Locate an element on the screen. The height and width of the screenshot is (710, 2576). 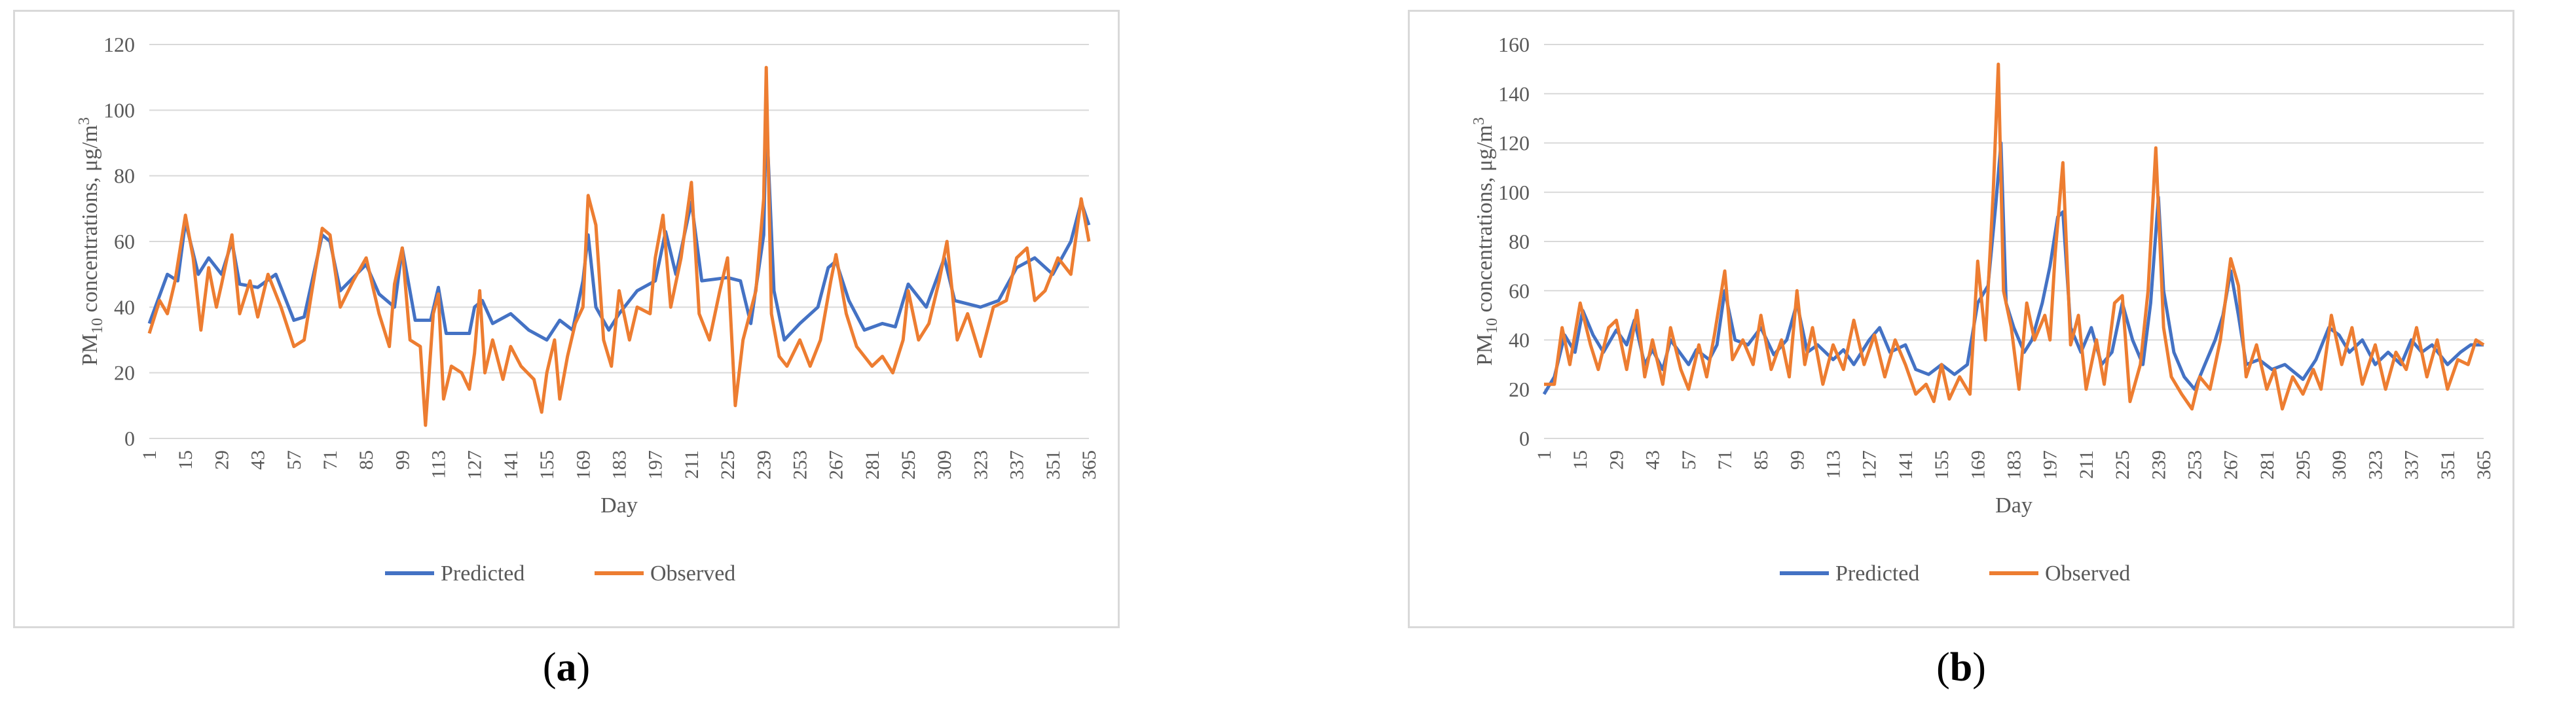
y-tick-label: 160 is located at coordinates (1514, 44).